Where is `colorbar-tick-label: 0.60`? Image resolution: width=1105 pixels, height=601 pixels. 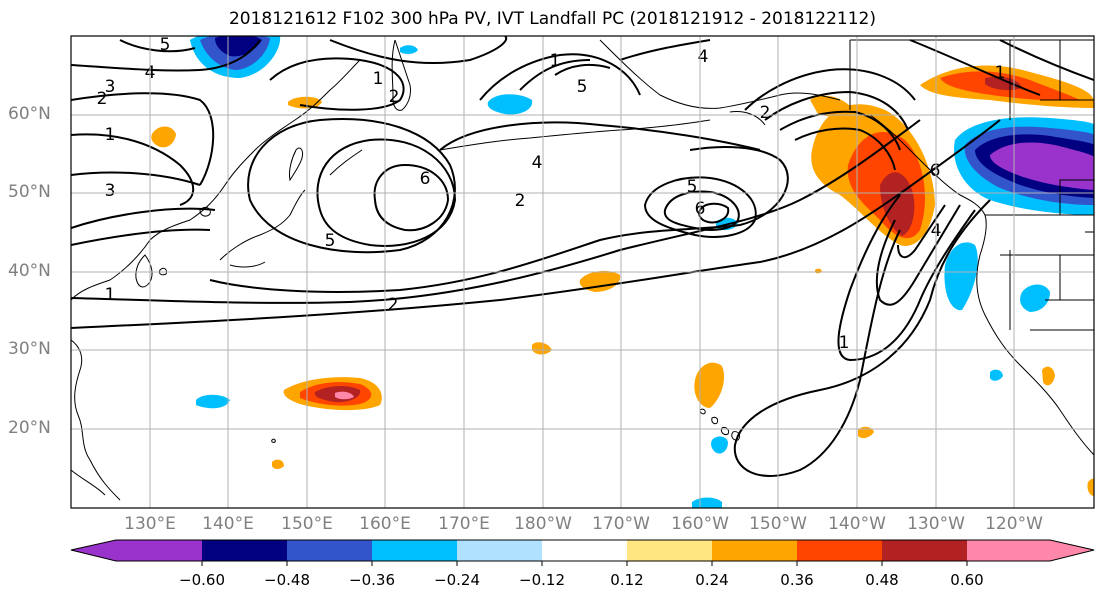 colorbar-tick-label: 0.60 is located at coordinates (967, 580).